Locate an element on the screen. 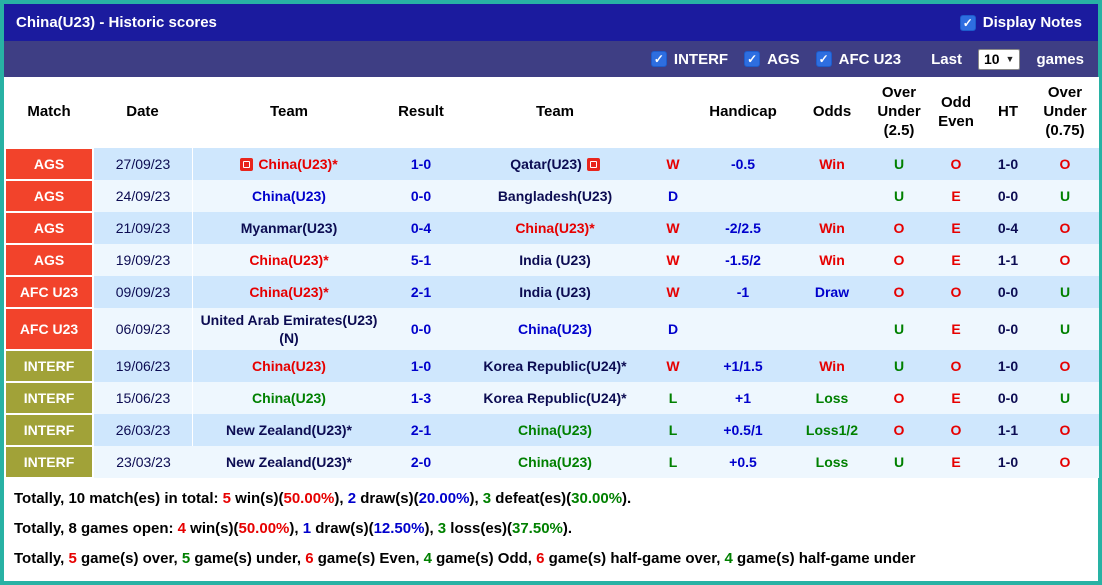 Image resolution: width=1102 pixels, height=585 pixels. col-header-wdl is located at coordinates (673, 112).